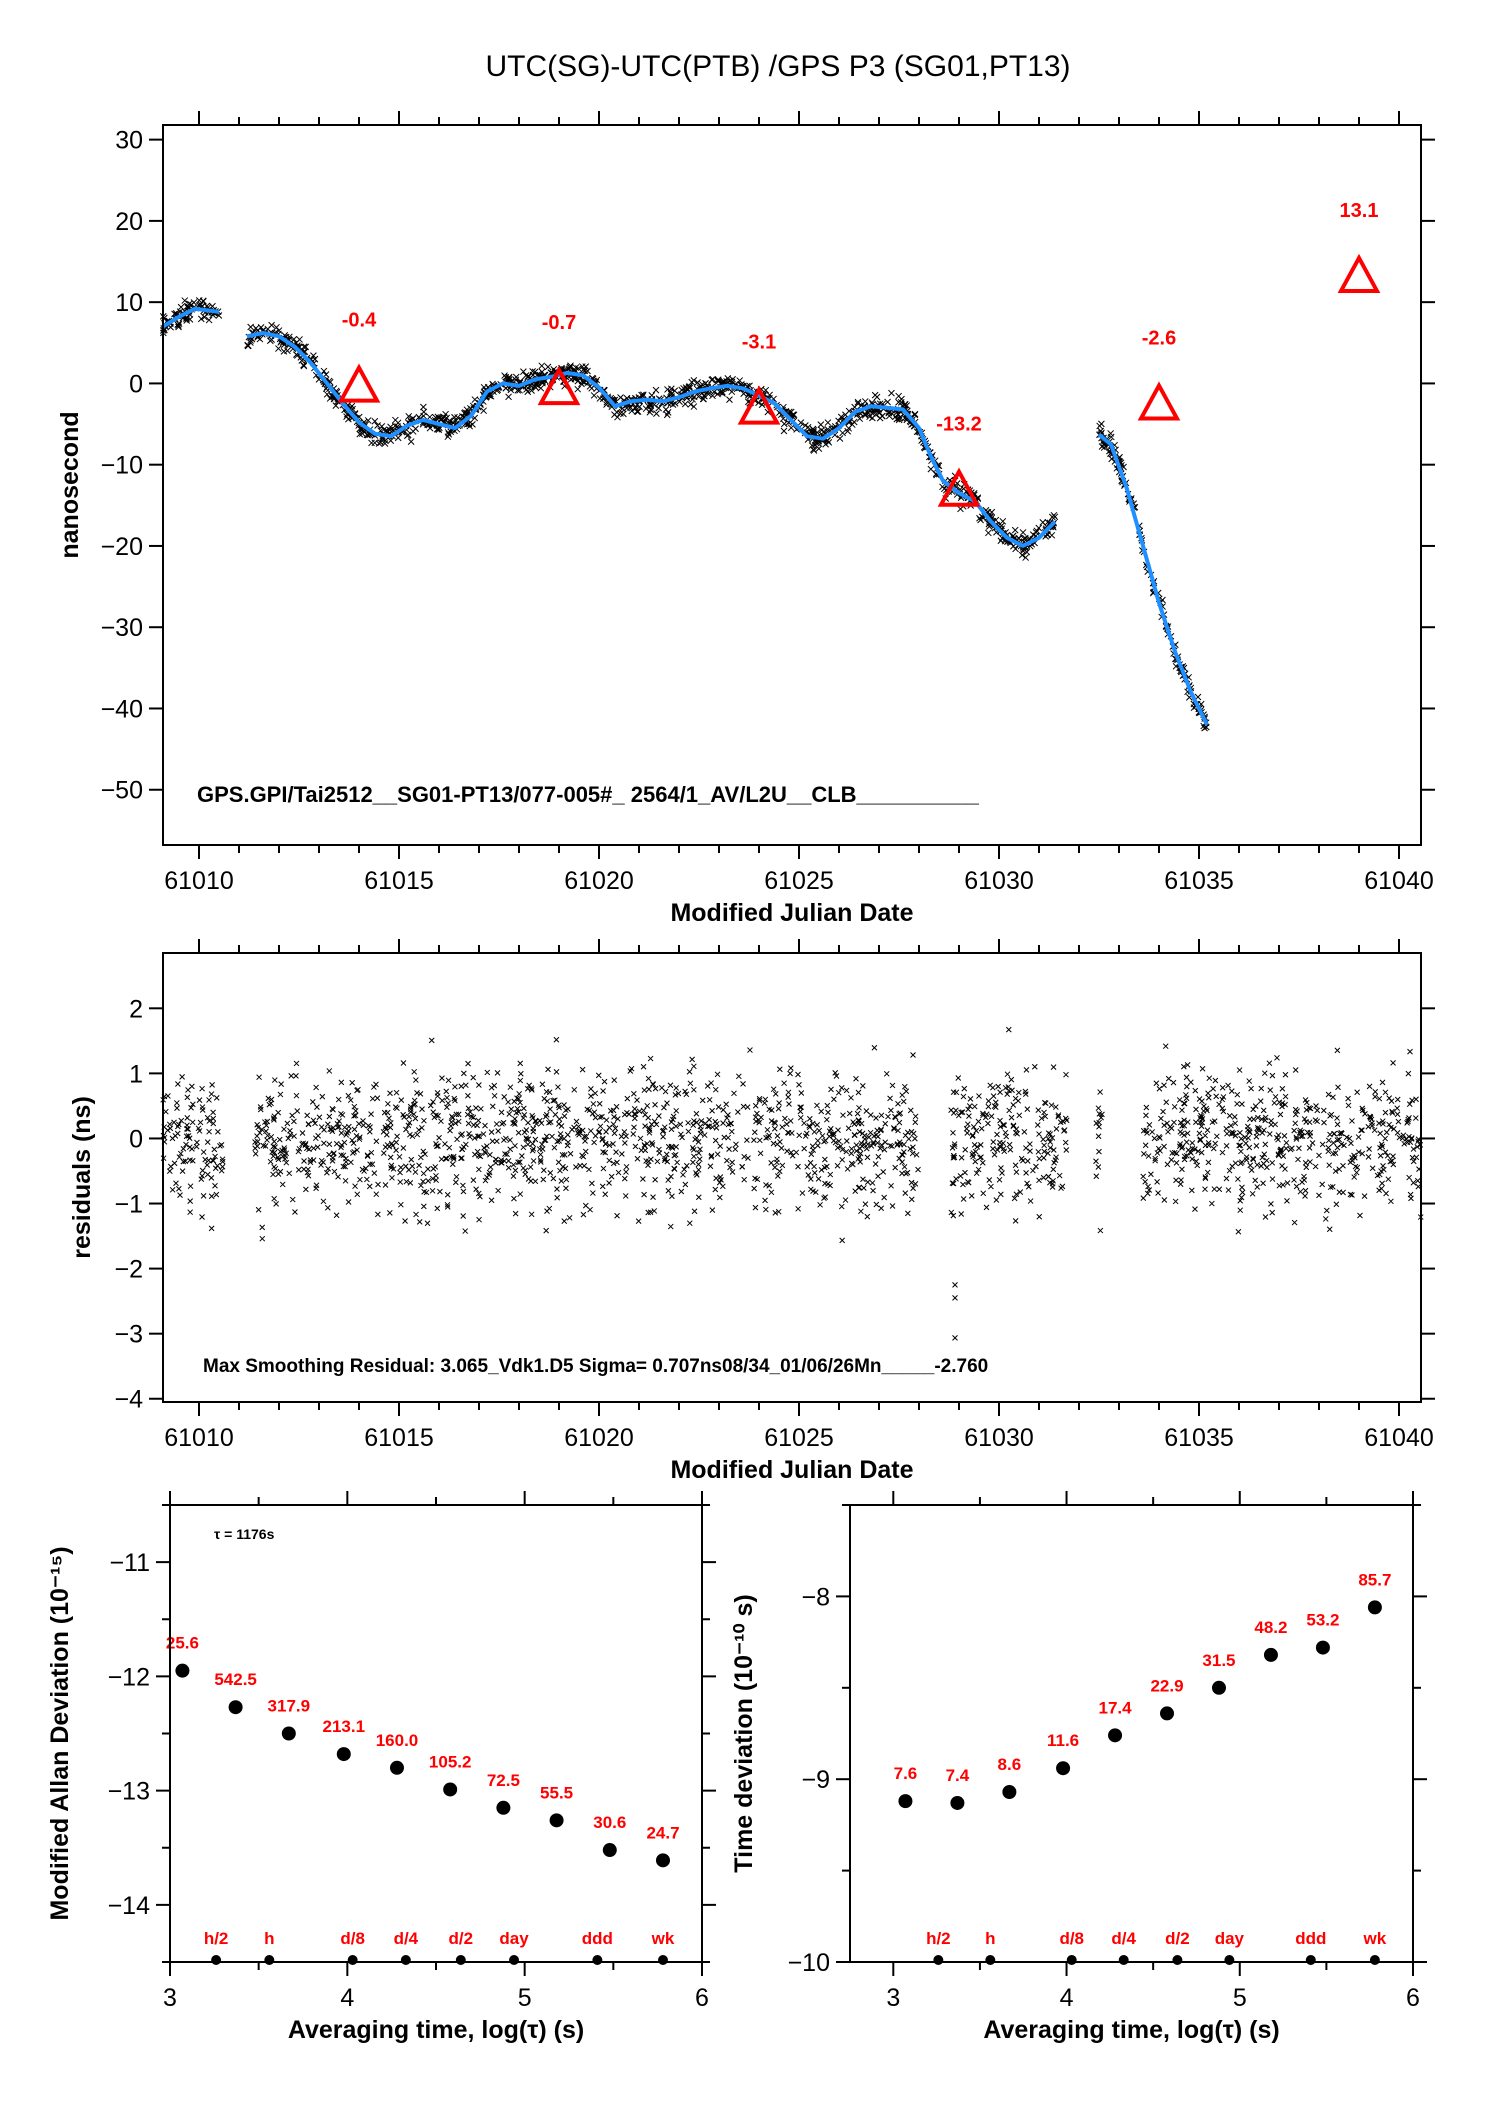 This screenshot has width=1488, height=2105. I want to click on offset-smooth-curve, so click(993, 501).